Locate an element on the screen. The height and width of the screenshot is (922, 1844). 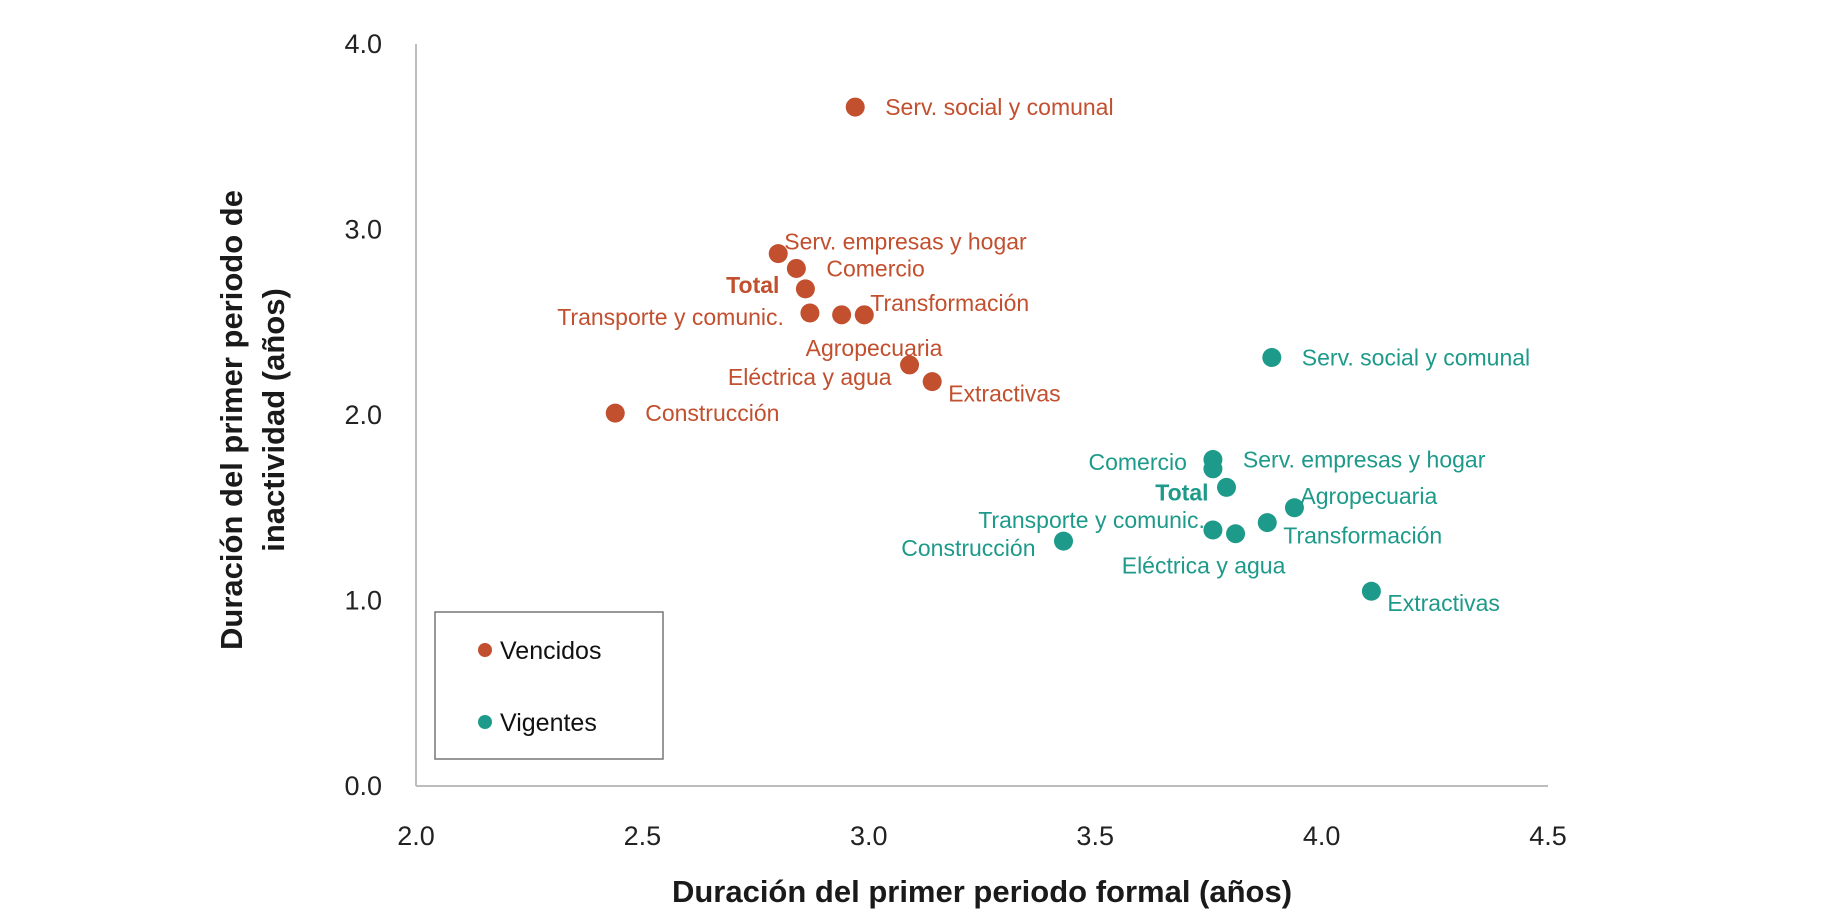
legend-box is located at coordinates (549, 685).